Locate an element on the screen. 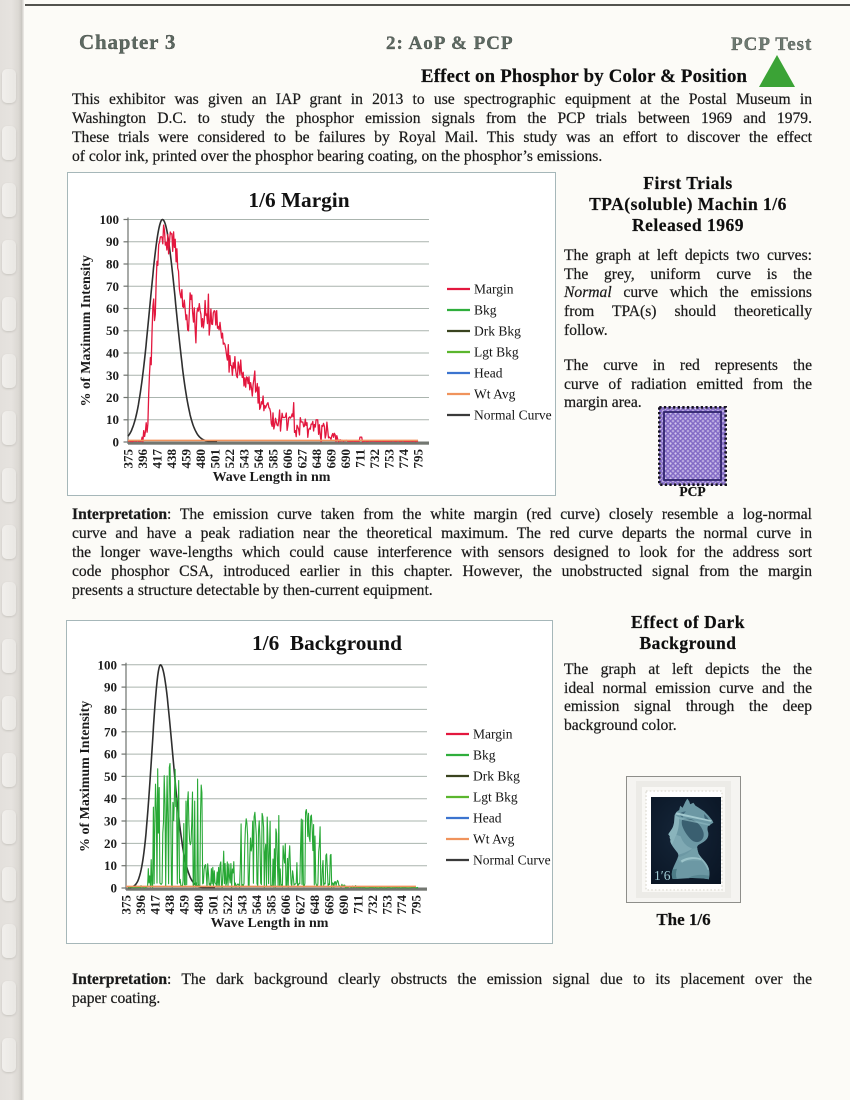 This screenshot has height=1100, width=850. svg-text: 1/6 Margin is located at coordinates (298, 200).